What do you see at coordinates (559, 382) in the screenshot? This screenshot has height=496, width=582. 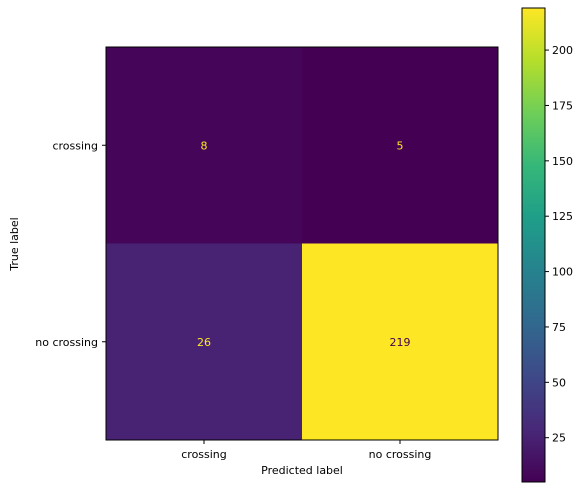 I see `colorbar-tick-label: 50` at bounding box center [559, 382].